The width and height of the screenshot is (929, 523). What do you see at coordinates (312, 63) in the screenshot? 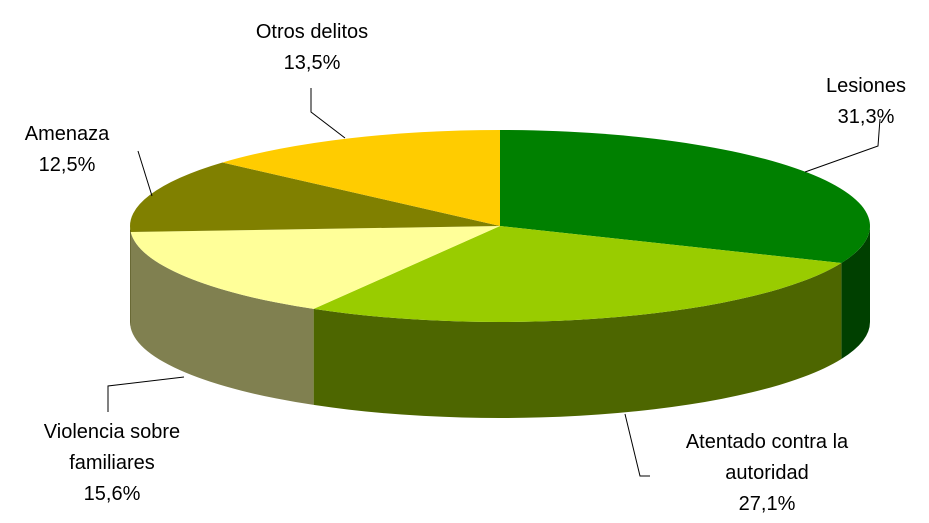
I see `slice-value-otros-delitos: 13,5%` at bounding box center [312, 63].